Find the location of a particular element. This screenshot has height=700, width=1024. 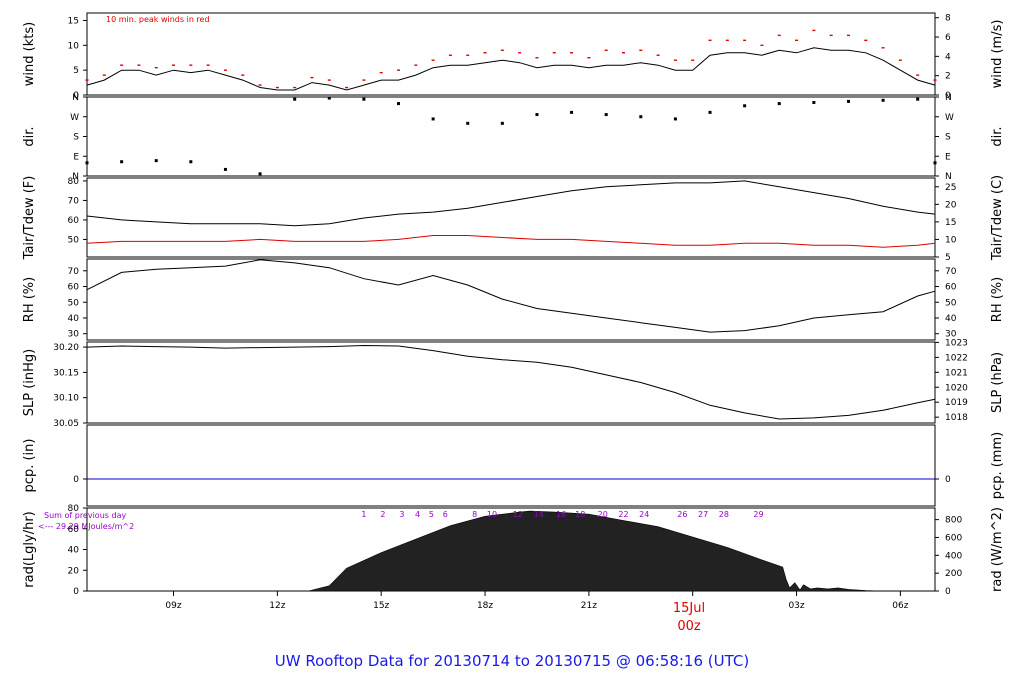

y-tick-label-right: 4 is located at coordinates (948, 57).